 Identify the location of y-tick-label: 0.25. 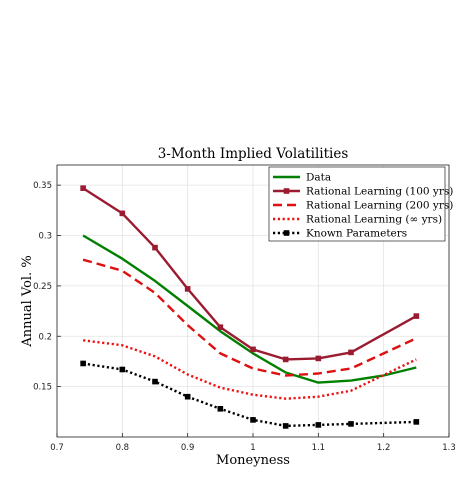
(42, 287).